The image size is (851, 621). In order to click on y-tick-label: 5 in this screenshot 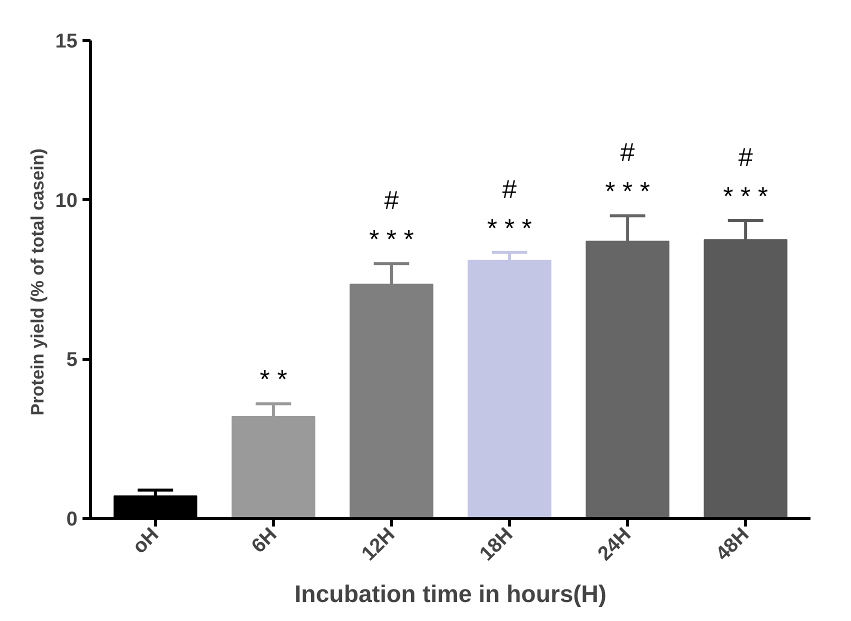, I will do `click(72, 360)`.